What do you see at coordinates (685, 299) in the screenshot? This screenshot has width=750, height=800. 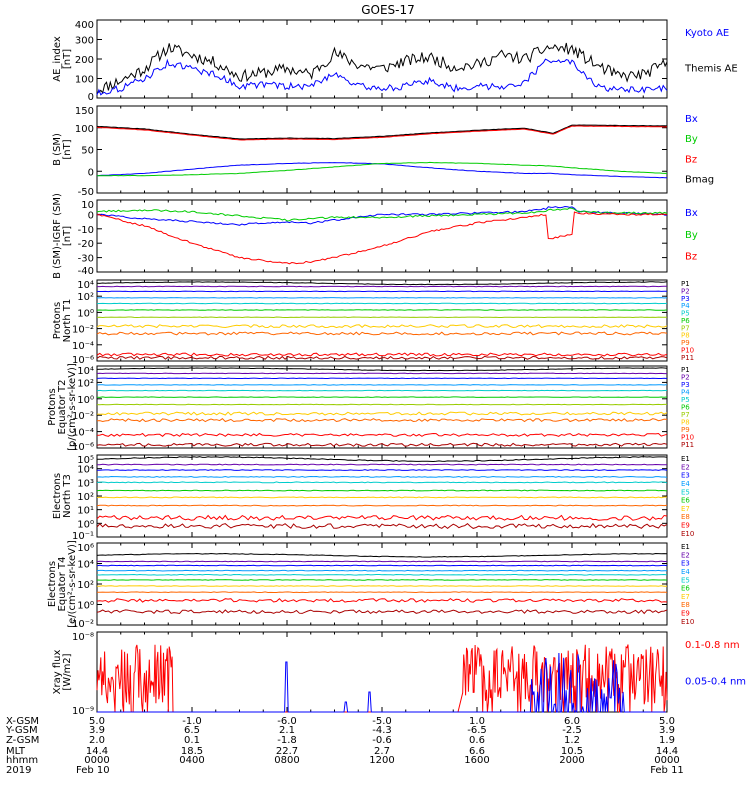 I see `legend-p3: P3` at bounding box center [685, 299].